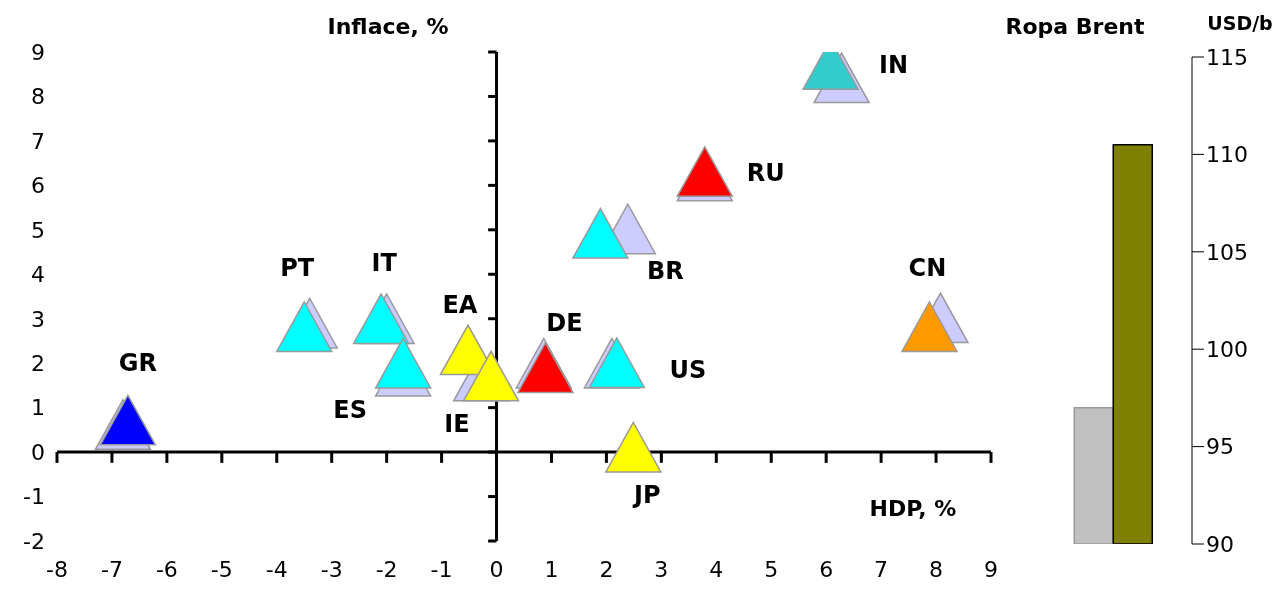 Image resolution: width=1277 pixels, height=589 pixels. What do you see at coordinates (276, 569) in the screenshot?
I see `x-tick-label: -4` at bounding box center [276, 569].